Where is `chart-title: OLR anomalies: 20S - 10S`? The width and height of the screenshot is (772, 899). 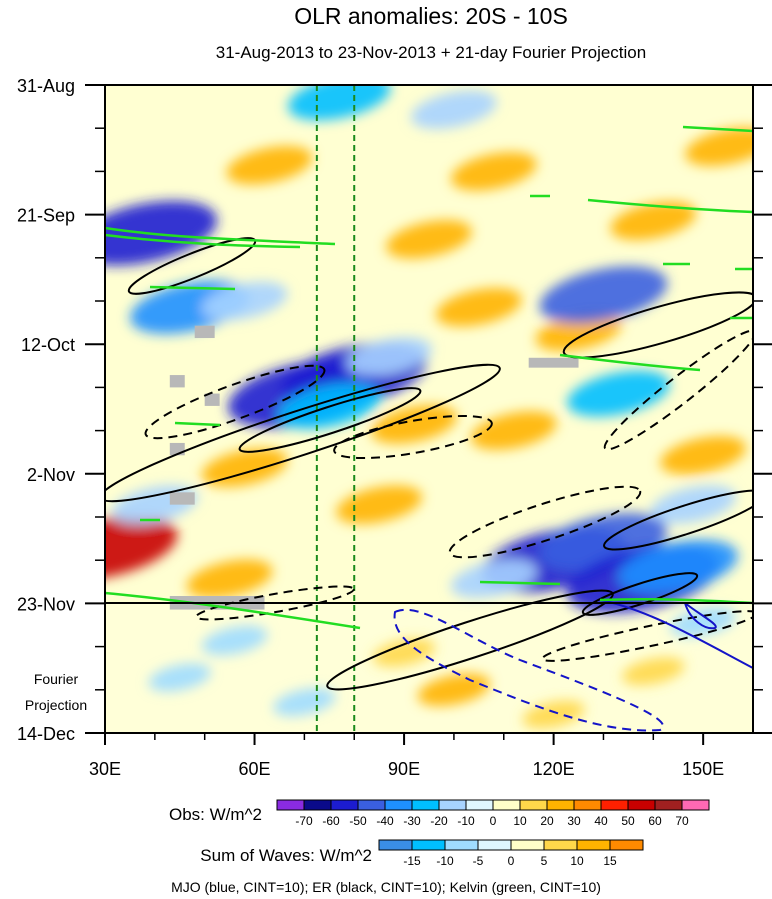
chart-title: OLR anomalies: 20S - 10S is located at coordinates (431, 16).